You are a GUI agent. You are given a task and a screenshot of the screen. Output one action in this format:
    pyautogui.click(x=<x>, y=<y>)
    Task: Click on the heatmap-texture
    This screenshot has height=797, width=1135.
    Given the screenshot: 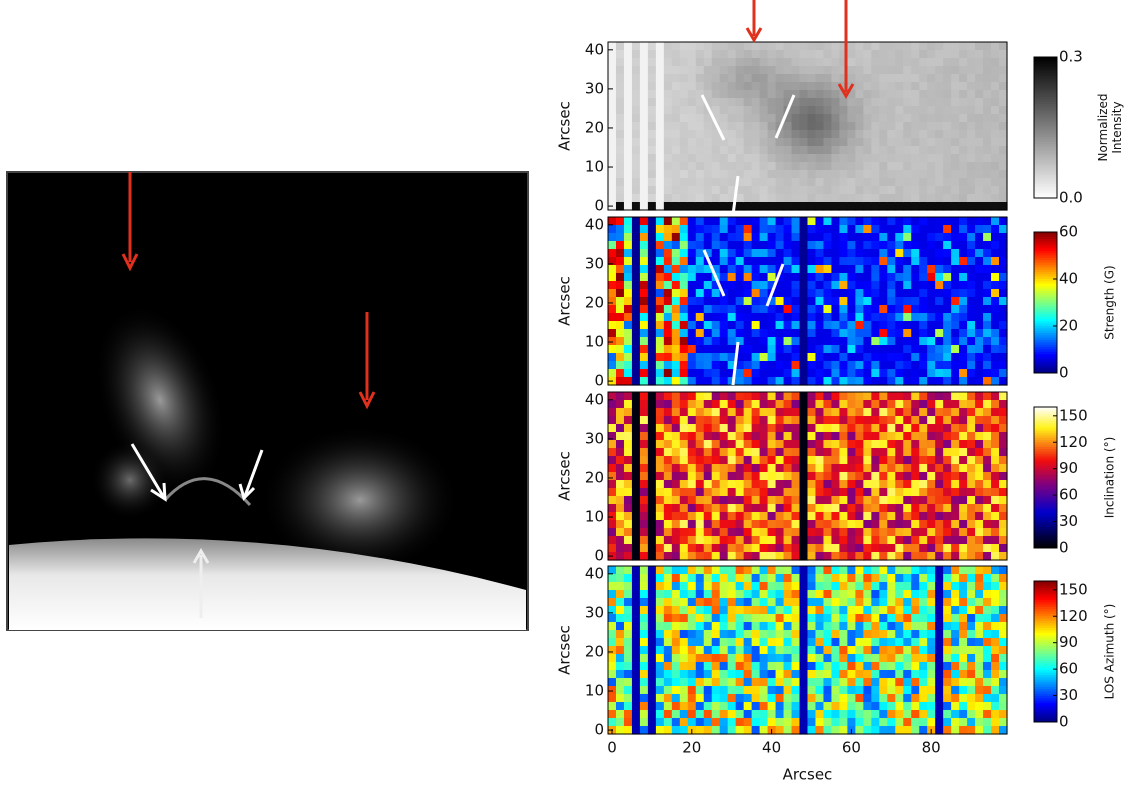 What is the action you would take?
    pyautogui.click(x=808, y=126)
    